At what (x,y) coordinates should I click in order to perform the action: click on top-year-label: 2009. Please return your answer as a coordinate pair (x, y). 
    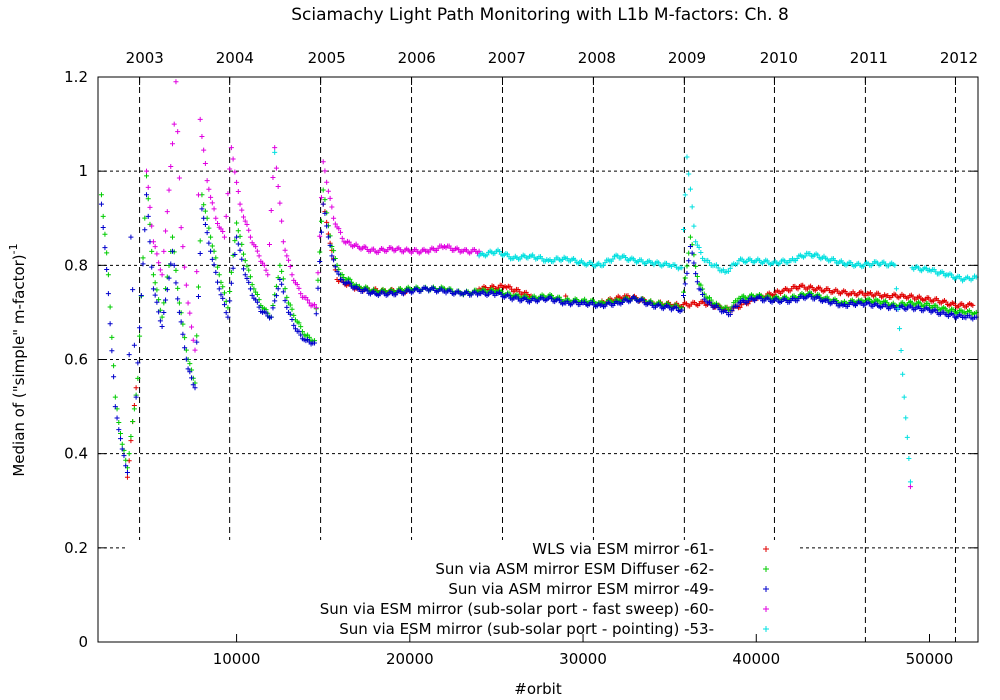
    Looking at the image, I should click on (687, 58).